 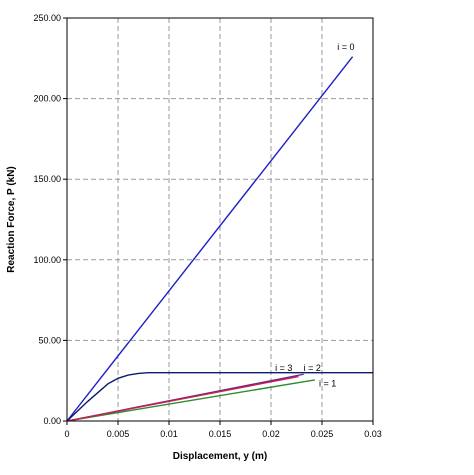 I want to click on series-label-2: i = 2, so click(x=312, y=368).